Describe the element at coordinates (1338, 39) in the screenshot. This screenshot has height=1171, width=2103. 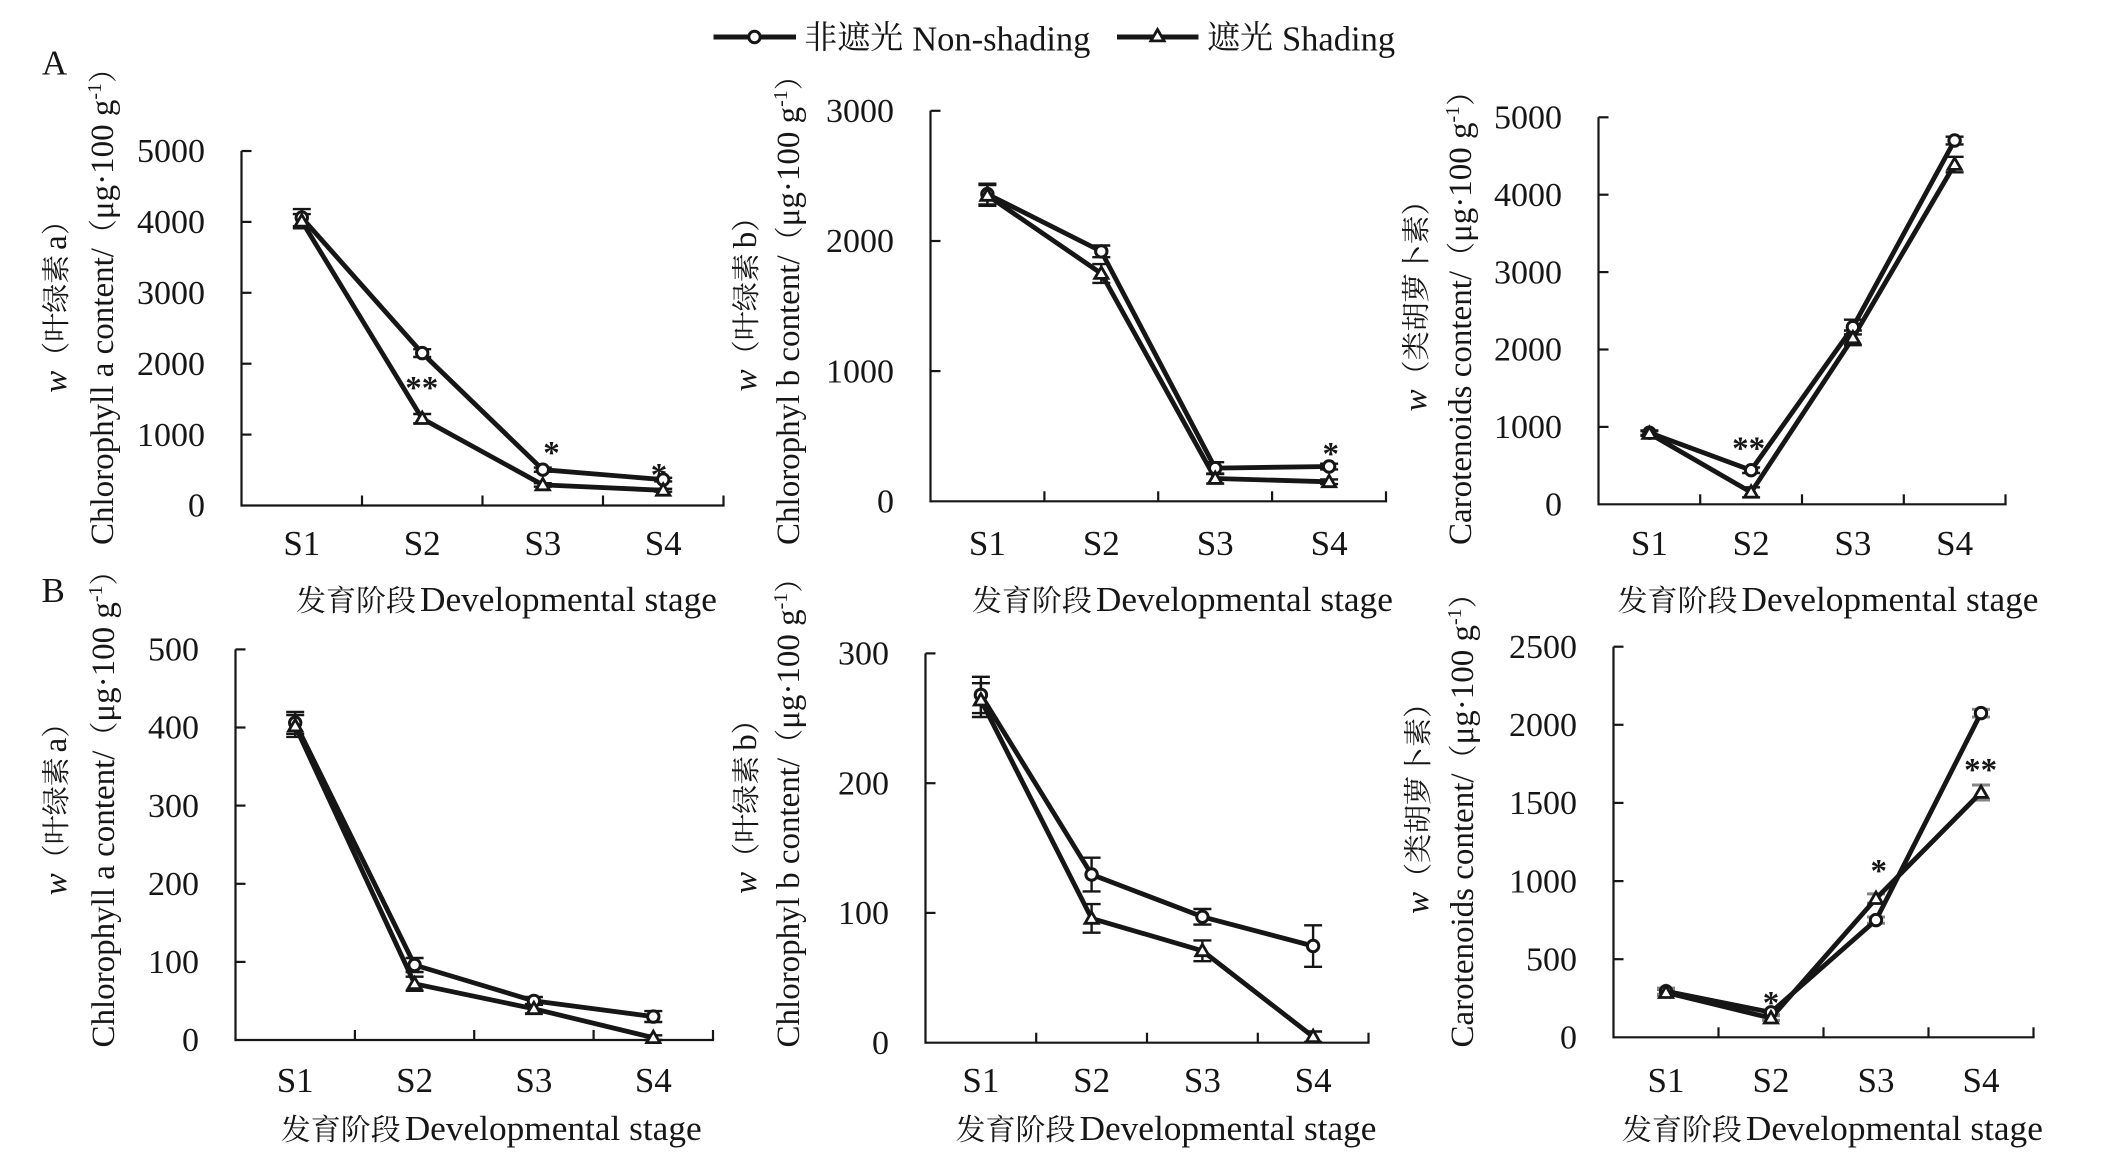
I see `svg-text: Shading` at that location.